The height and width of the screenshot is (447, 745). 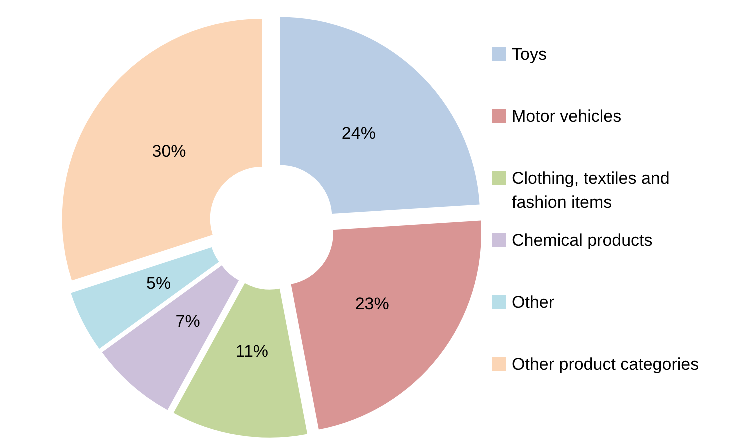 What do you see at coordinates (533, 302) in the screenshot?
I see `legend-label: Other` at bounding box center [533, 302].